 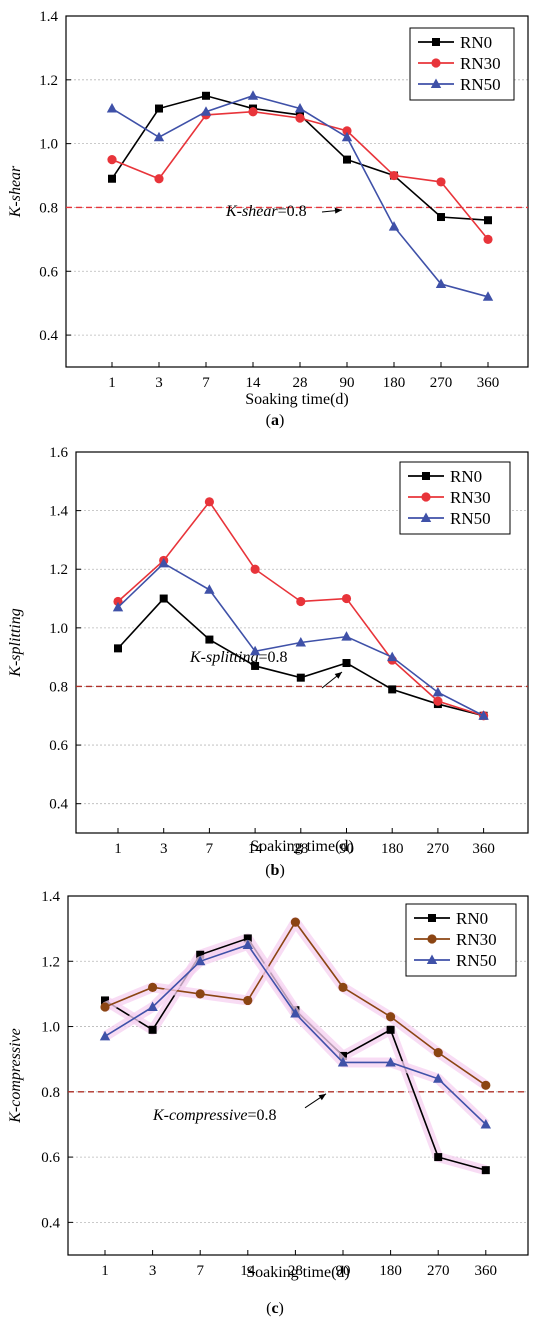 What do you see at coordinates (15, 191) in the screenshot?
I see `chart-a-y-axis-title: K-shear` at bounding box center [15, 191].